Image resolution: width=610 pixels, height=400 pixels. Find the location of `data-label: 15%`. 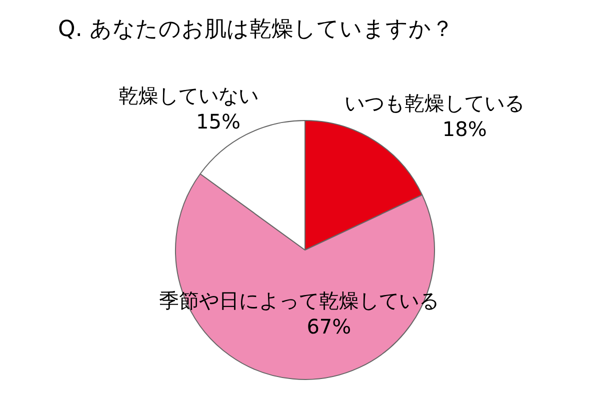

data-label: 15% is located at coordinates (218, 121).